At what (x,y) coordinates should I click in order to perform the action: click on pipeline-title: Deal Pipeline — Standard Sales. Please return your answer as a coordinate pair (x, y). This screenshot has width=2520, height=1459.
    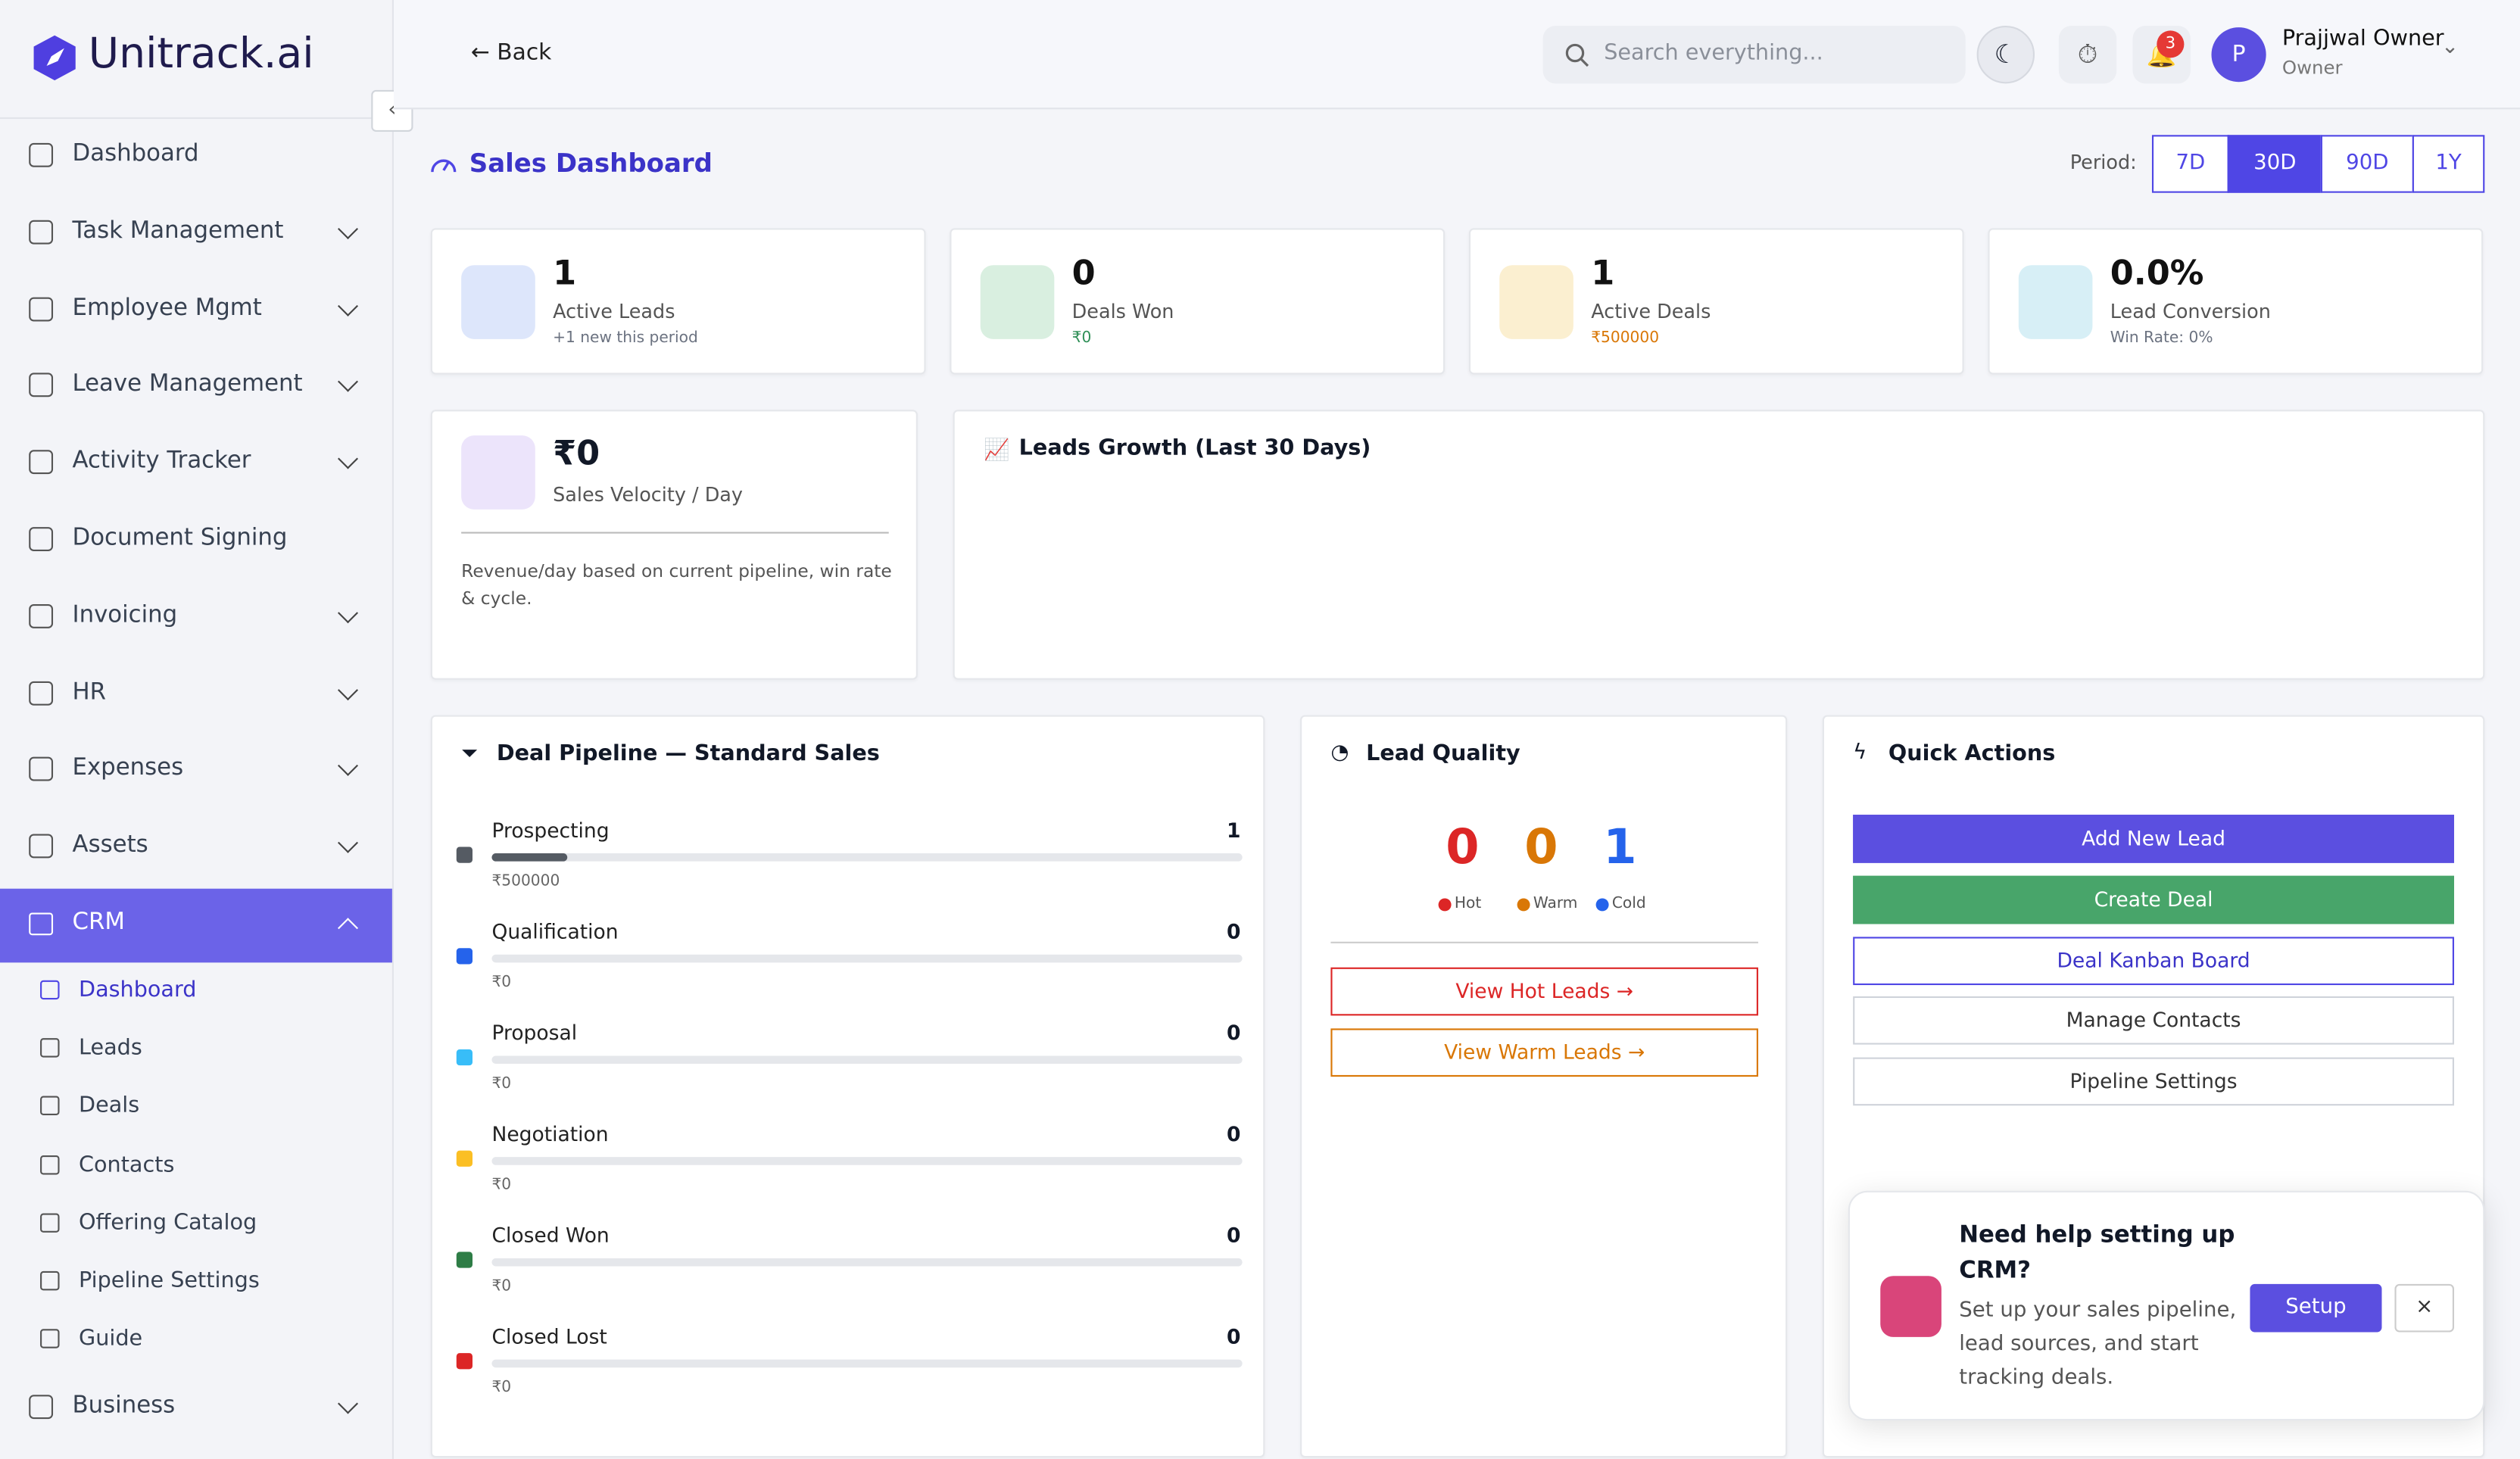
    Looking at the image, I should click on (688, 753).